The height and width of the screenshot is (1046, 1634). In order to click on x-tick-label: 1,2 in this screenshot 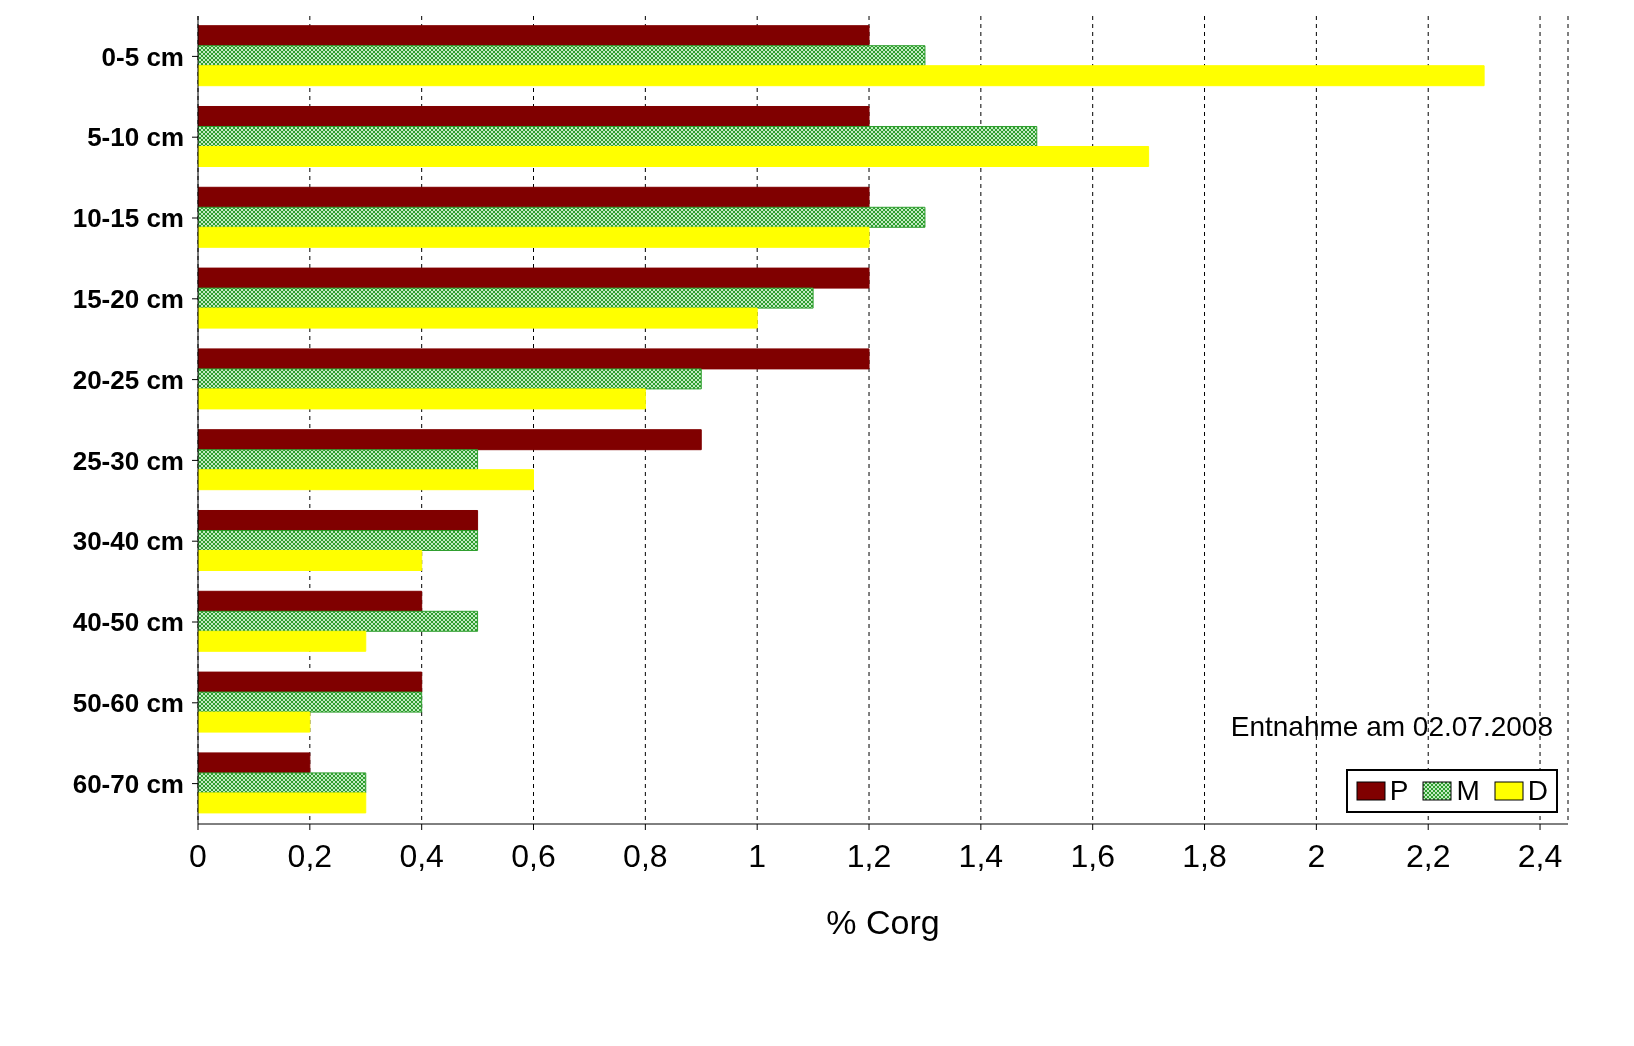, I will do `click(869, 855)`.